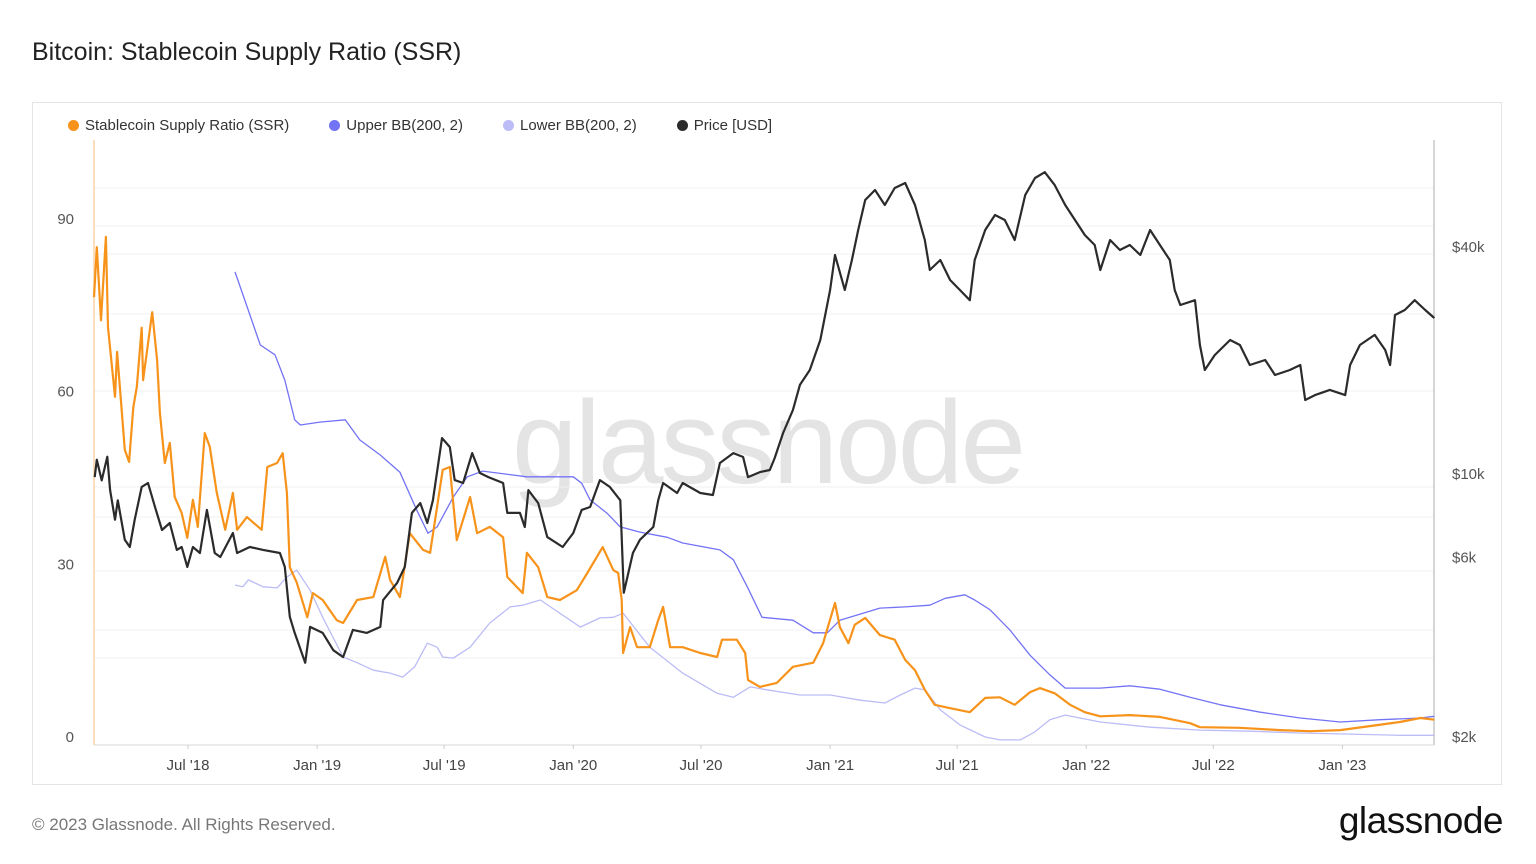 The width and height of the screenshot is (1536, 864). I want to click on y-right-tick-label: $10k, so click(1468, 474).